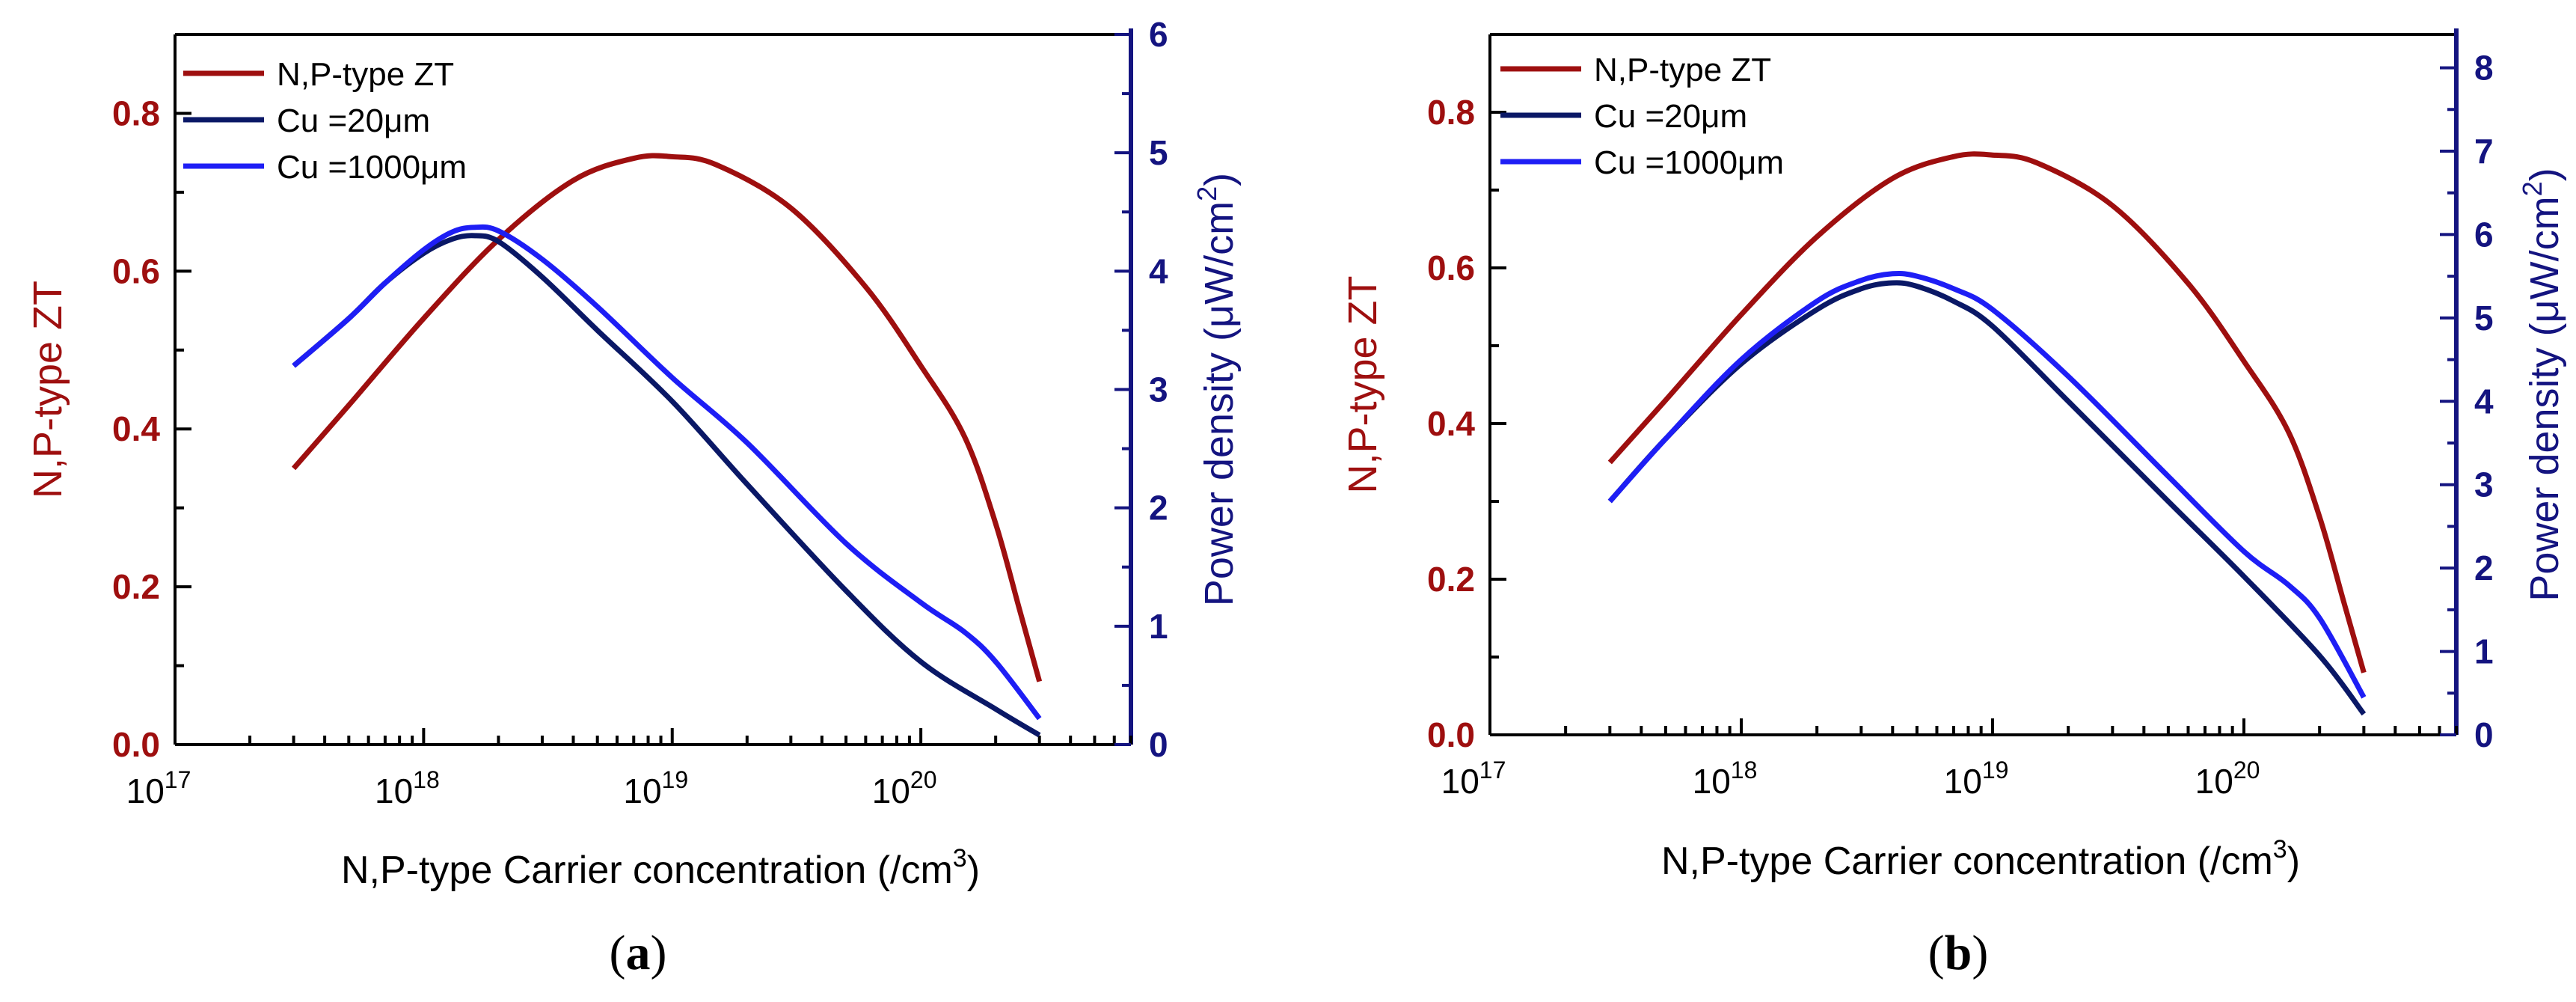 This screenshot has height=1002, width=2576. Describe the element at coordinates (1958, 953) in the screenshot. I see `panel-label: (b)` at that location.